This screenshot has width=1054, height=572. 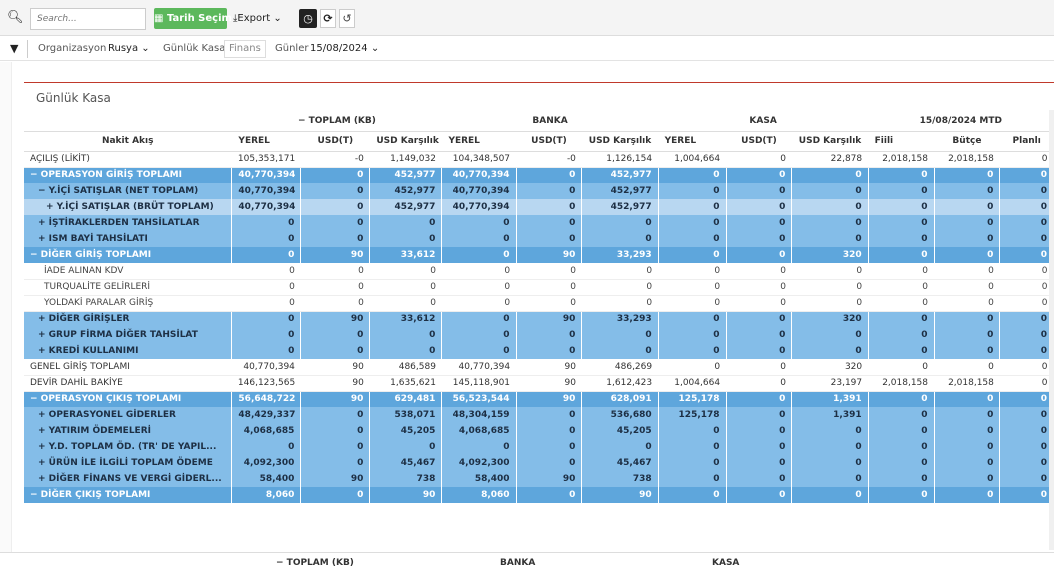 I want to click on table-cell: 40,770,394, so click(x=479, y=207).